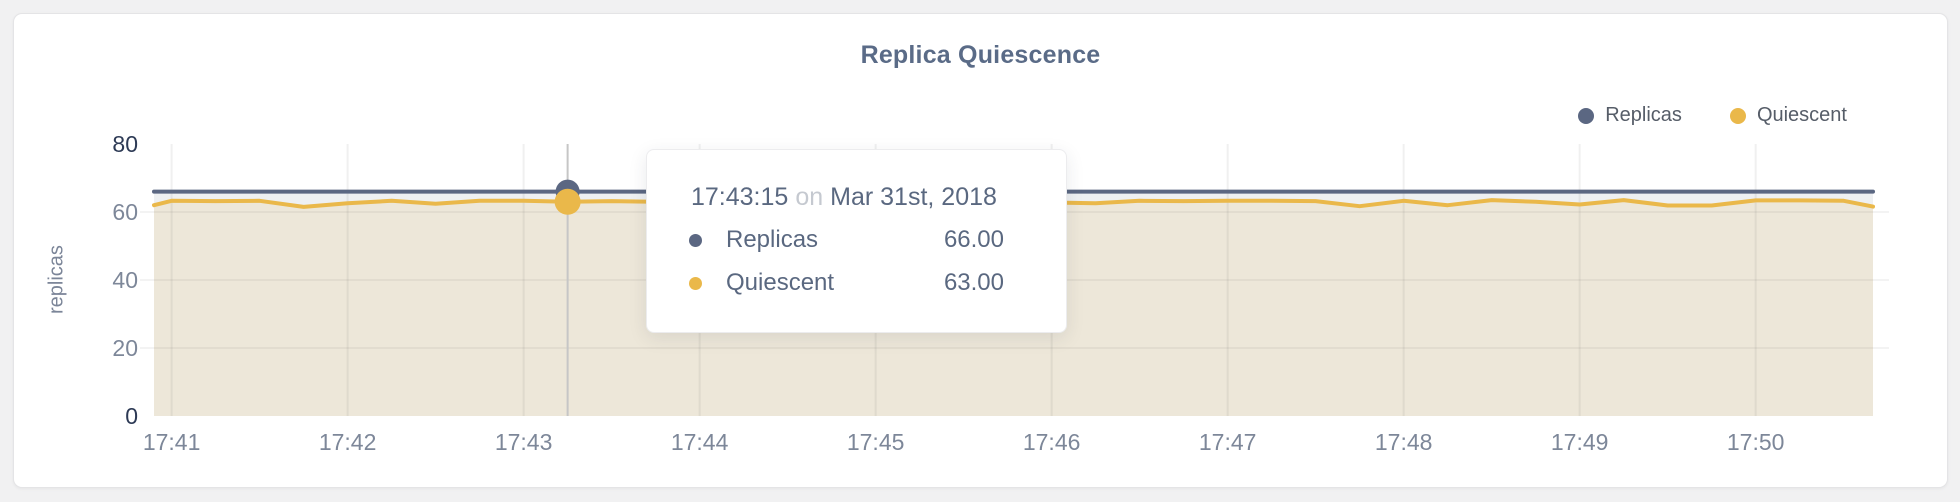 Image resolution: width=1960 pixels, height=502 pixels. What do you see at coordinates (846, 240) in the screenshot?
I see `tooltip-row-replicas: Replicas 66.00` at bounding box center [846, 240].